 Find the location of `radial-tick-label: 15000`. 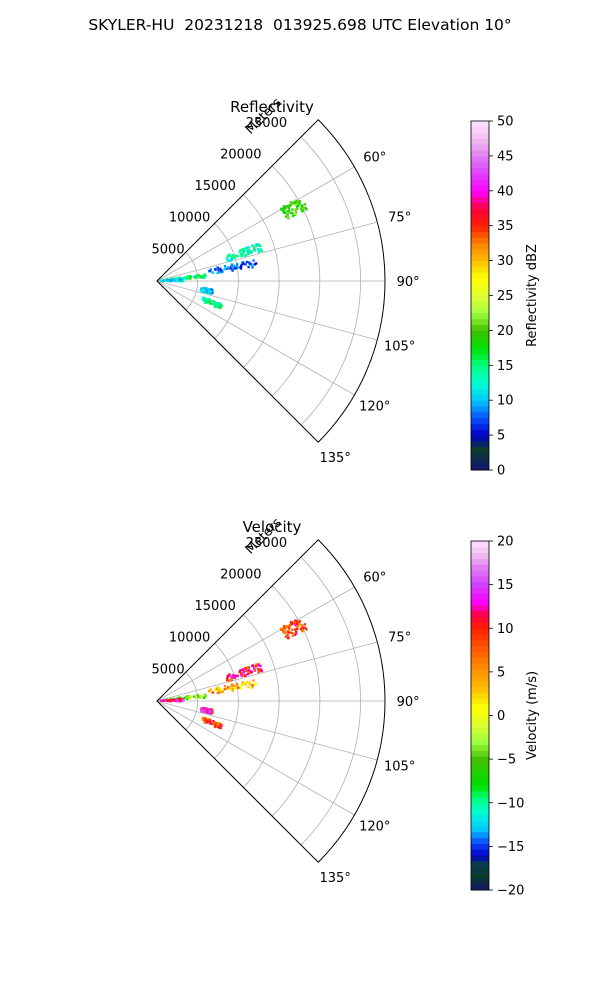

radial-tick-label: 15000 is located at coordinates (215, 606).